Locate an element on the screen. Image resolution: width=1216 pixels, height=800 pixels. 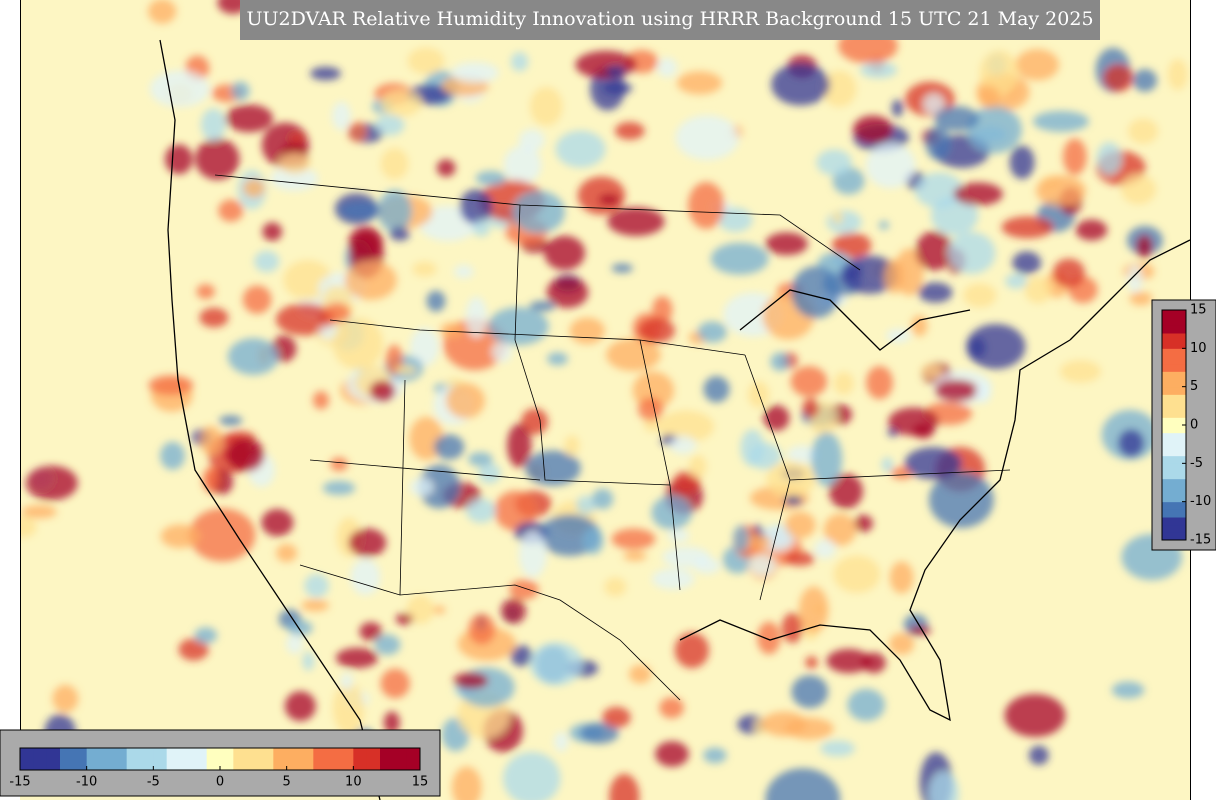
canada-border is located at coordinates (537, 222).